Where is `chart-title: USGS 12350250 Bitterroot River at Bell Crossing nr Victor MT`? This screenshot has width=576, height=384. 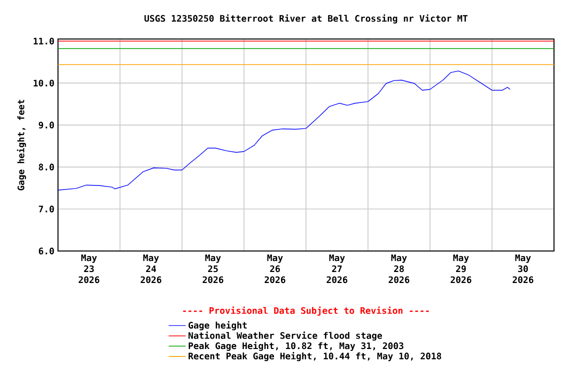 chart-title: USGS 12350250 Bitterroot River at Bell Crossing nr Victor MT is located at coordinates (306, 19).